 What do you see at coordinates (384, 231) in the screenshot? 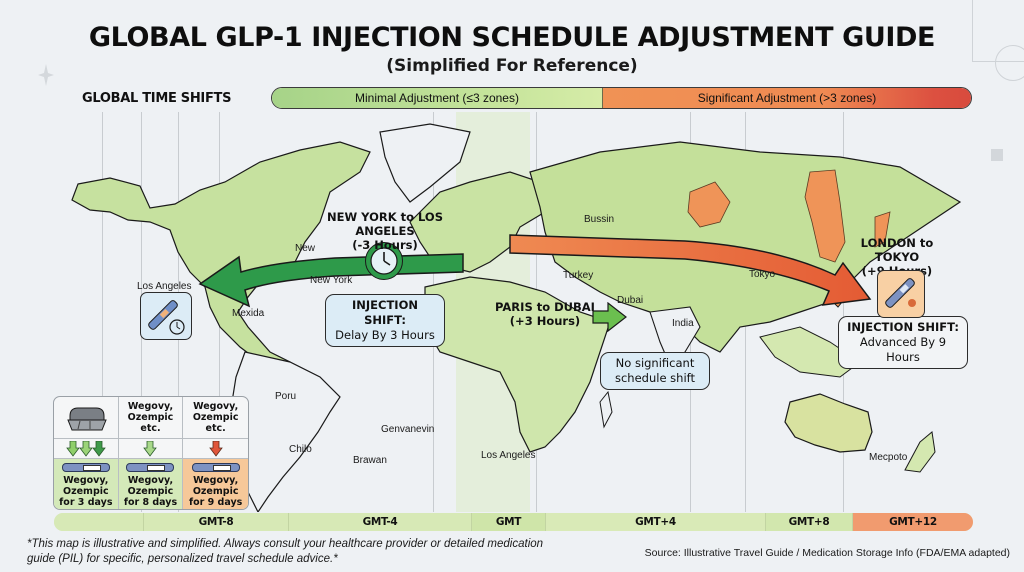
I see `route-ny-la-title: NEW YORK to LOS ANGELES (-3 Hours)` at bounding box center [384, 231].